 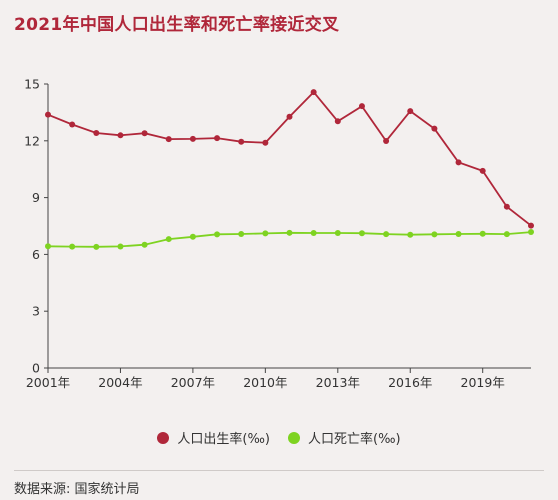 I want to click on footer-divider, so click(x=279, y=470).